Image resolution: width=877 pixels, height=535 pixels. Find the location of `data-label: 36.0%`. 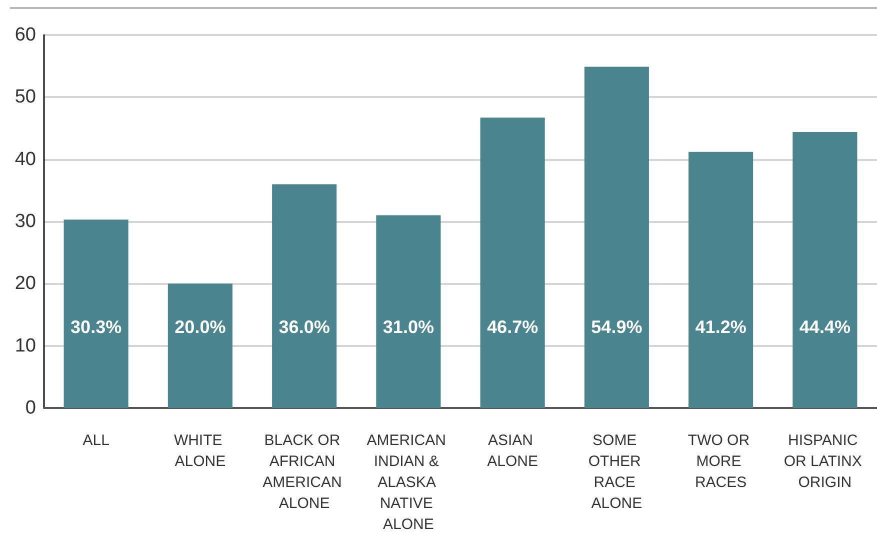

data-label: 36.0% is located at coordinates (304, 327).